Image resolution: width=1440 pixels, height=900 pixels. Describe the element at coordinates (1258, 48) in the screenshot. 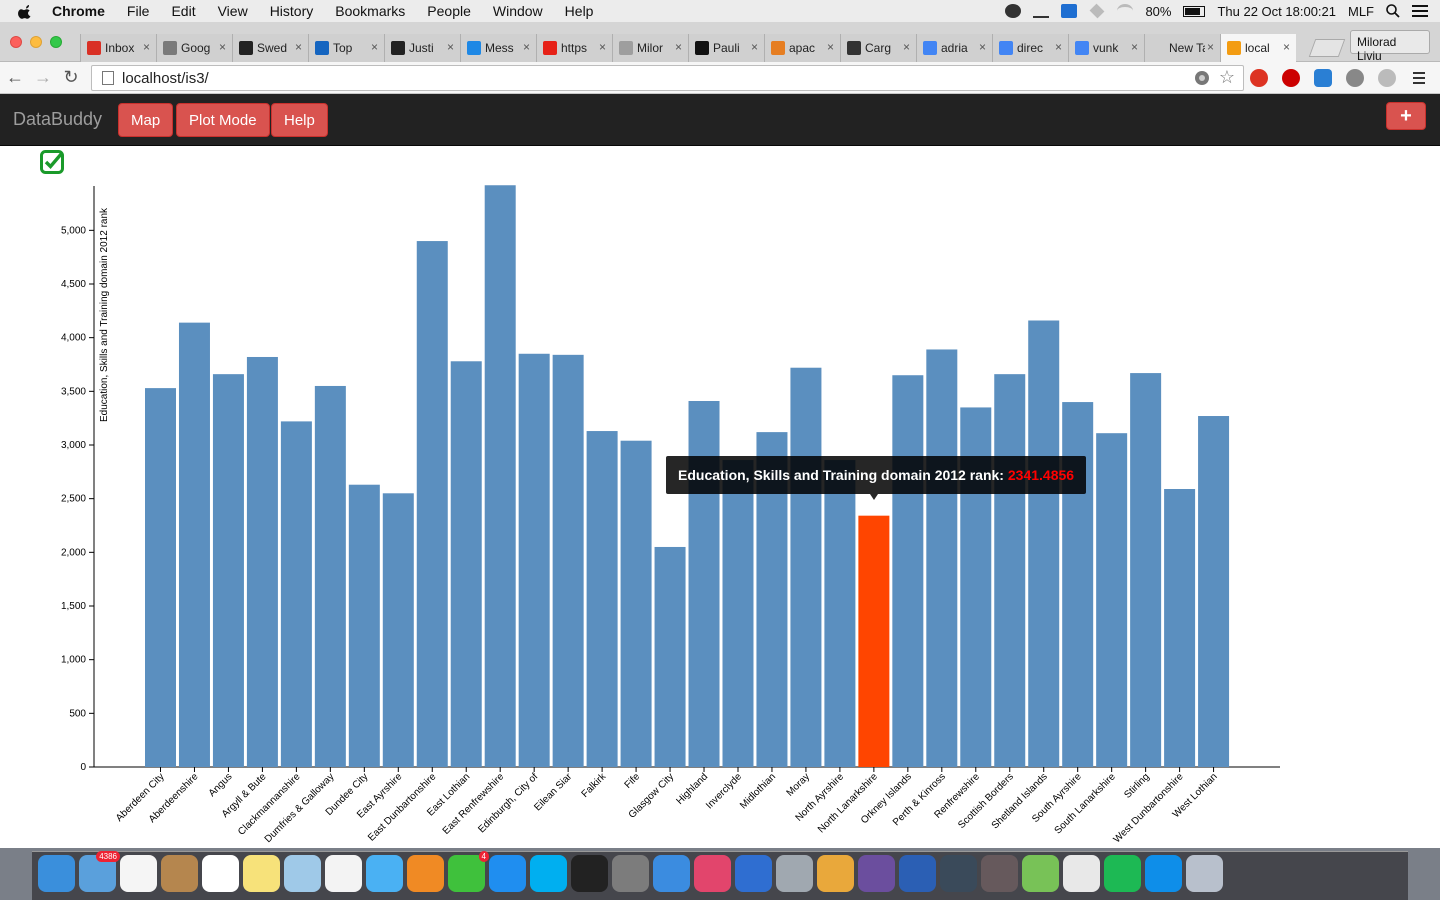

I see `browser-tab: local ×` at that location.